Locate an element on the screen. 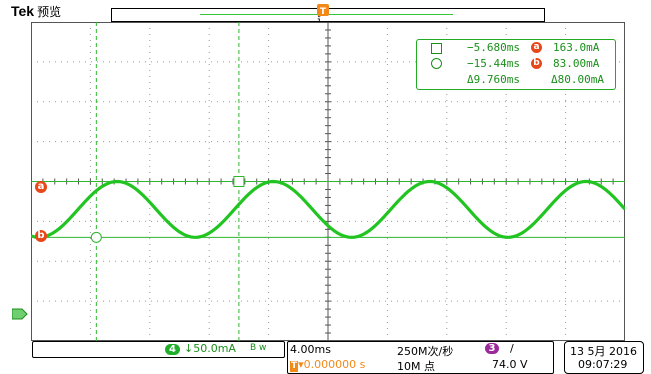 The image size is (651, 374). channel-ground-marker is located at coordinates (19, 312).